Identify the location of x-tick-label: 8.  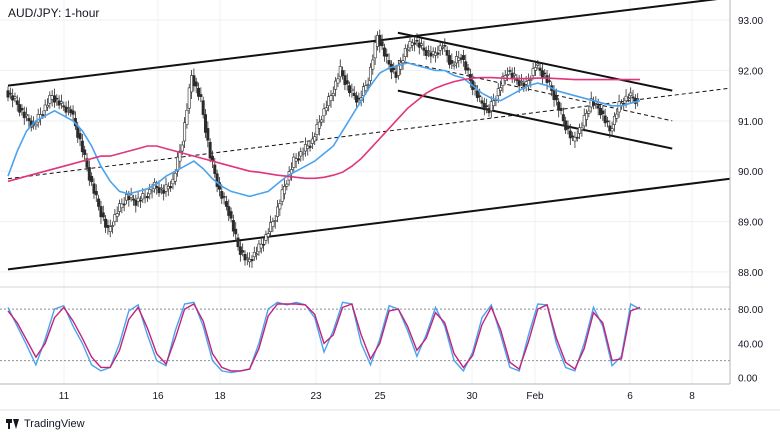
(692, 396).